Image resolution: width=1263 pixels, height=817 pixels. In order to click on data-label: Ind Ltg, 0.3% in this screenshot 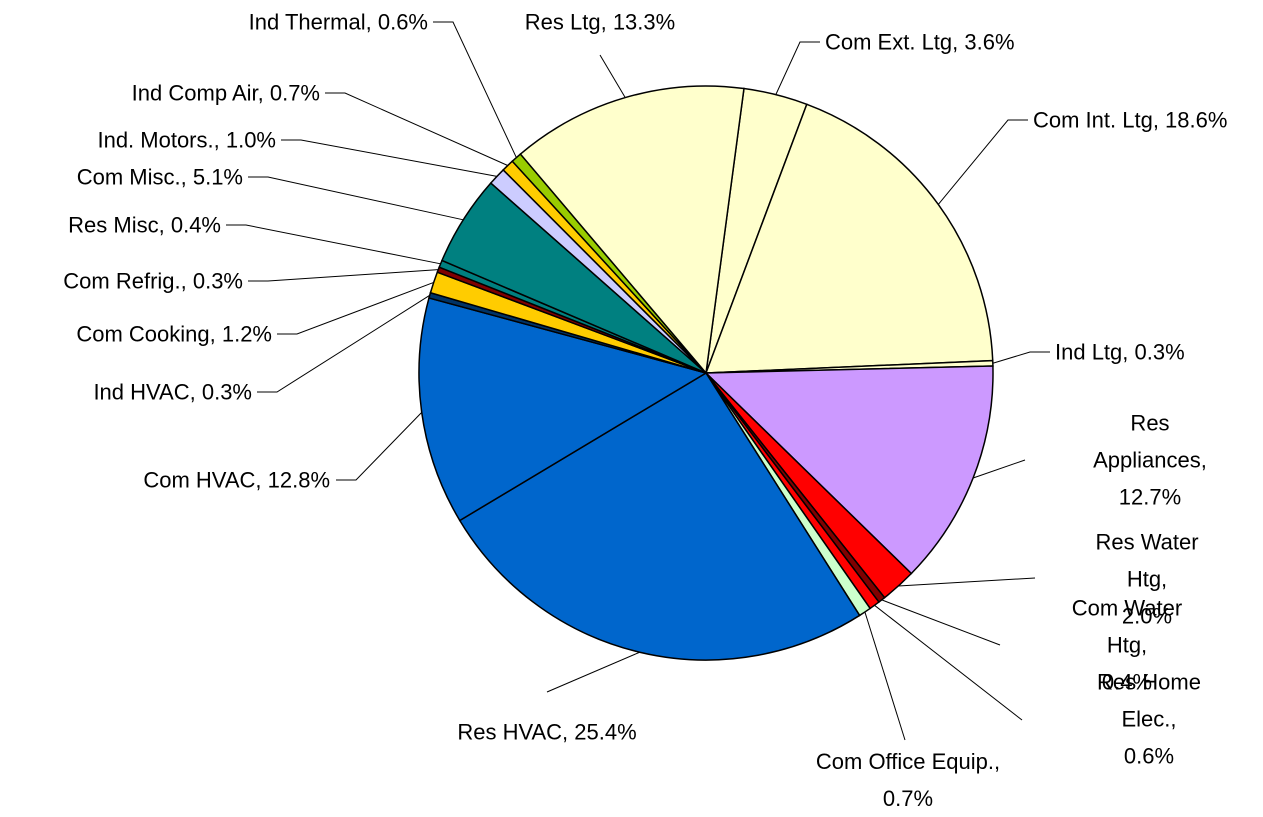, I will do `click(1120, 352)`.